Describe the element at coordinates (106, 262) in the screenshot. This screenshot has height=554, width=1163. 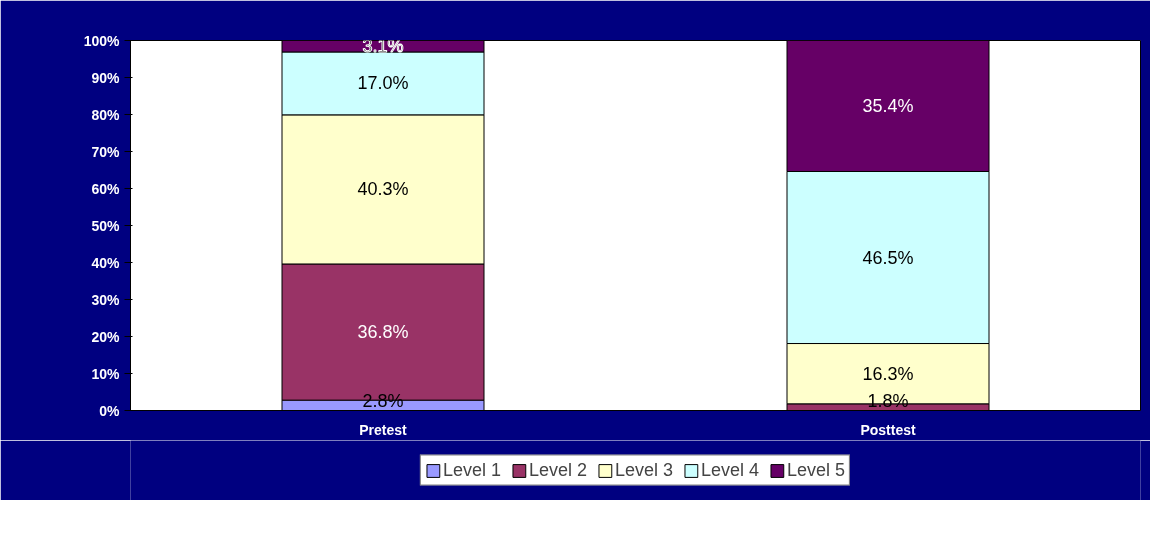
I see `y-tick-label: 40%` at that location.